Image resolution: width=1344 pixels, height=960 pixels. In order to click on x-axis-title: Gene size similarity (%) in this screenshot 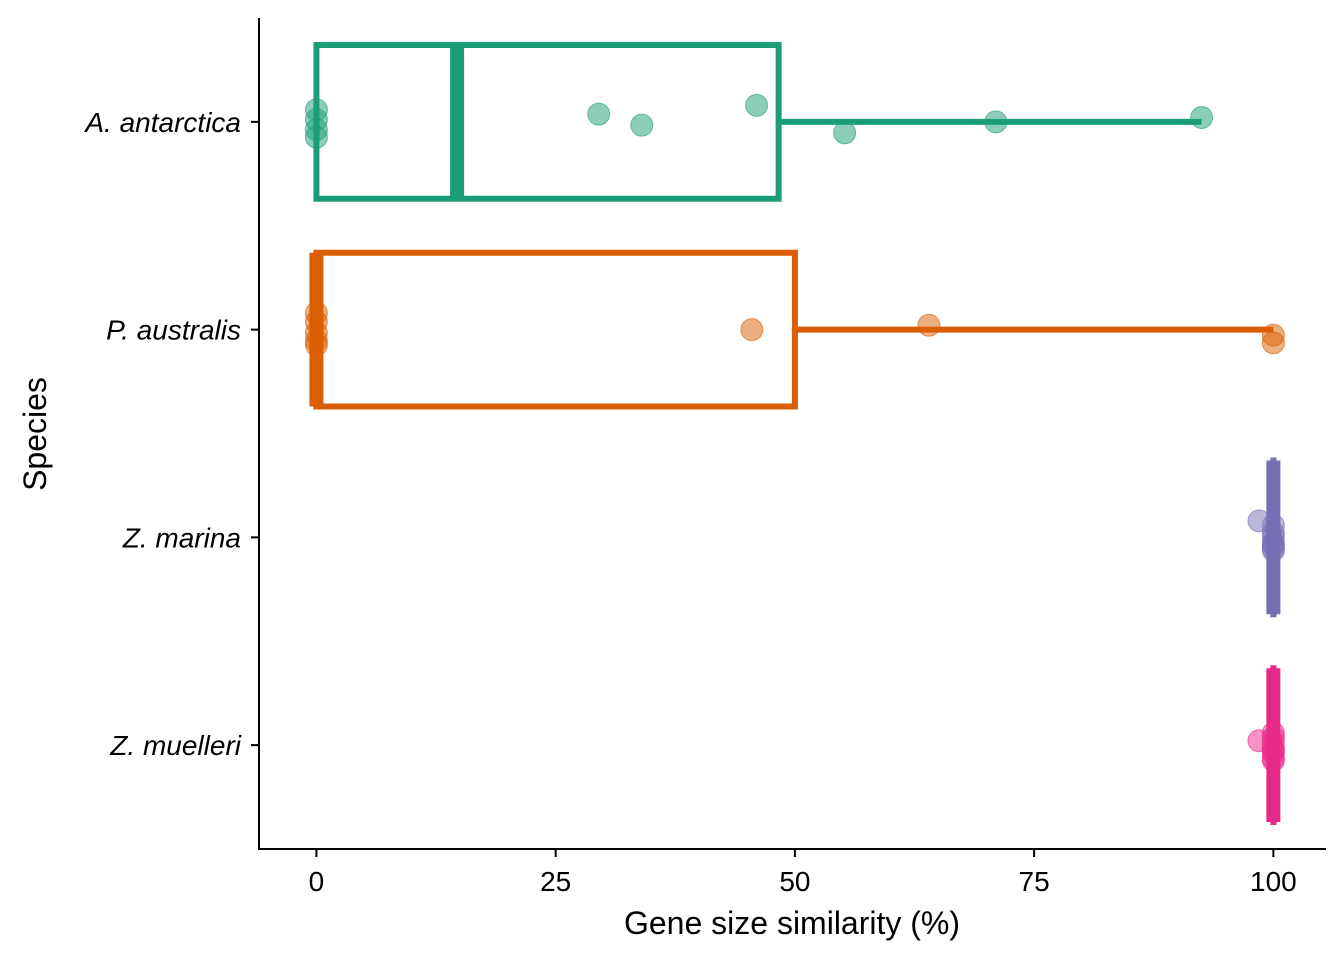, I will do `click(792, 923)`.